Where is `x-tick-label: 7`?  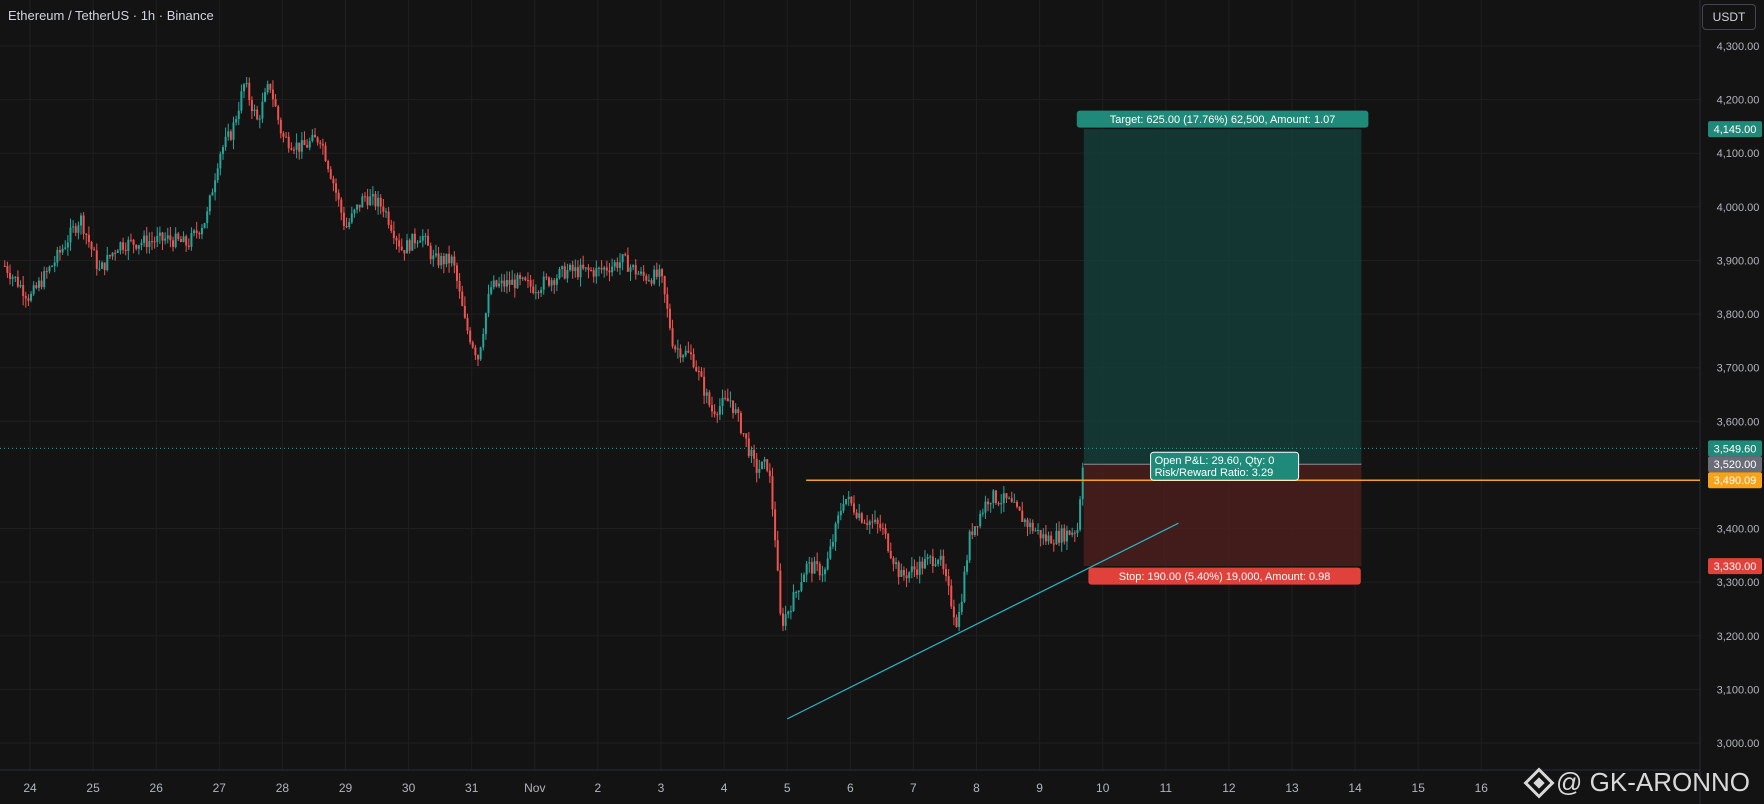
x-tick-label: 7 is located at coordinates (913, 788).